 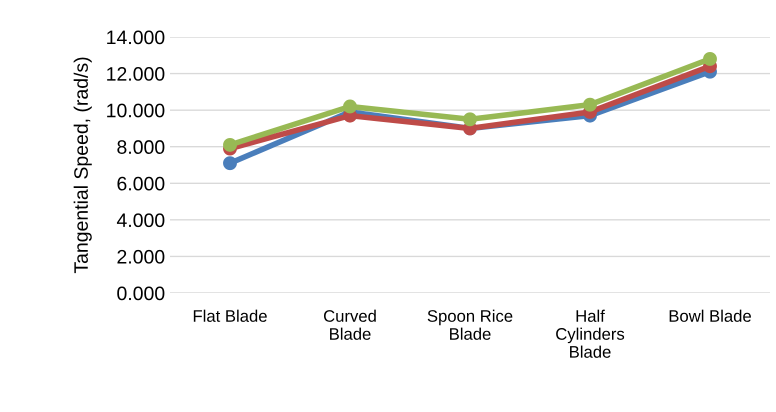 I want to click on y-tick-label: 8.000, so click(x=140, y=147).